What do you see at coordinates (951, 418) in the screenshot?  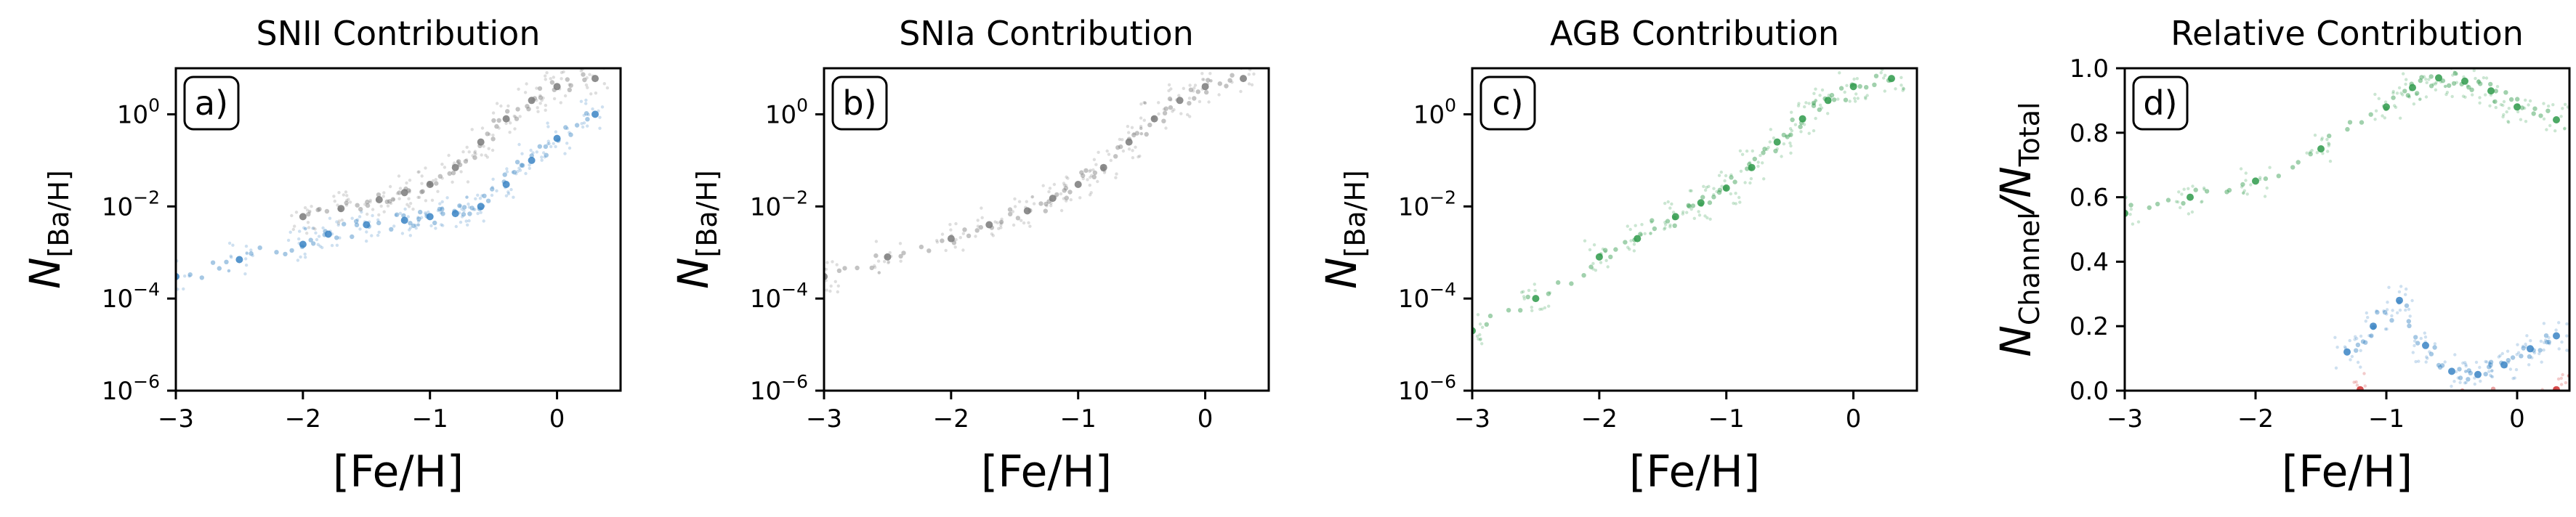 I see `x-tick-label: −2` at bounding box center [951, 418].